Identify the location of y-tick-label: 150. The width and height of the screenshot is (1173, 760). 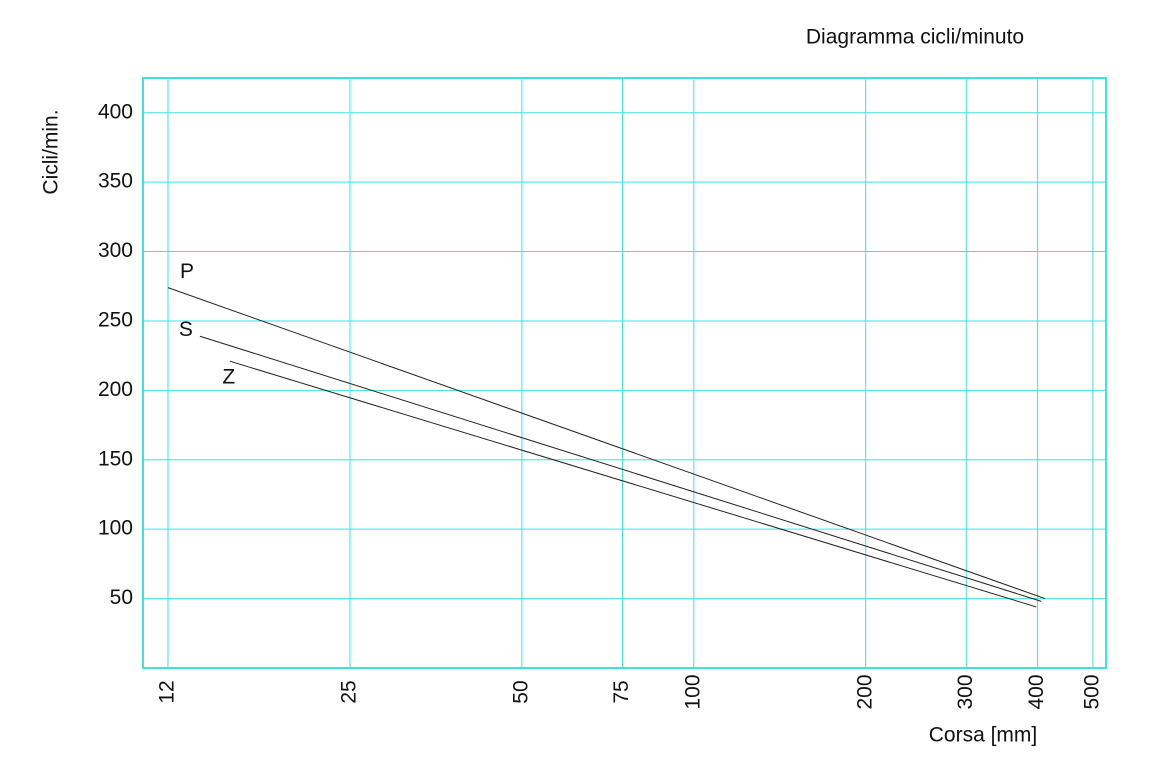
(115, 458).